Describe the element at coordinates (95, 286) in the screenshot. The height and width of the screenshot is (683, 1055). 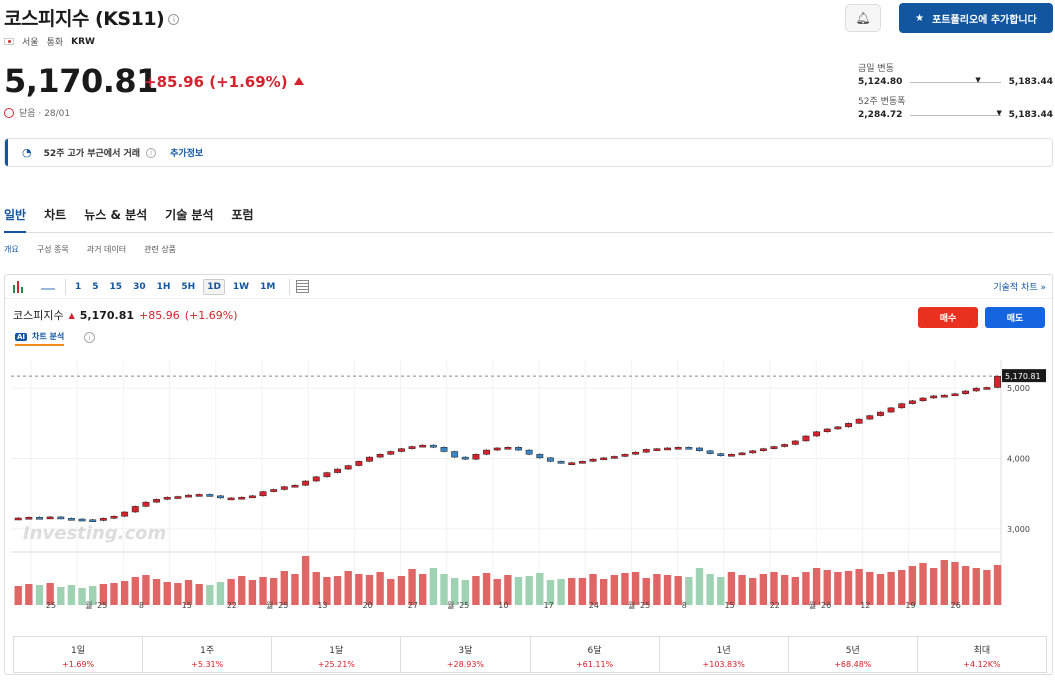
I see `interval-5: 5` at that location.